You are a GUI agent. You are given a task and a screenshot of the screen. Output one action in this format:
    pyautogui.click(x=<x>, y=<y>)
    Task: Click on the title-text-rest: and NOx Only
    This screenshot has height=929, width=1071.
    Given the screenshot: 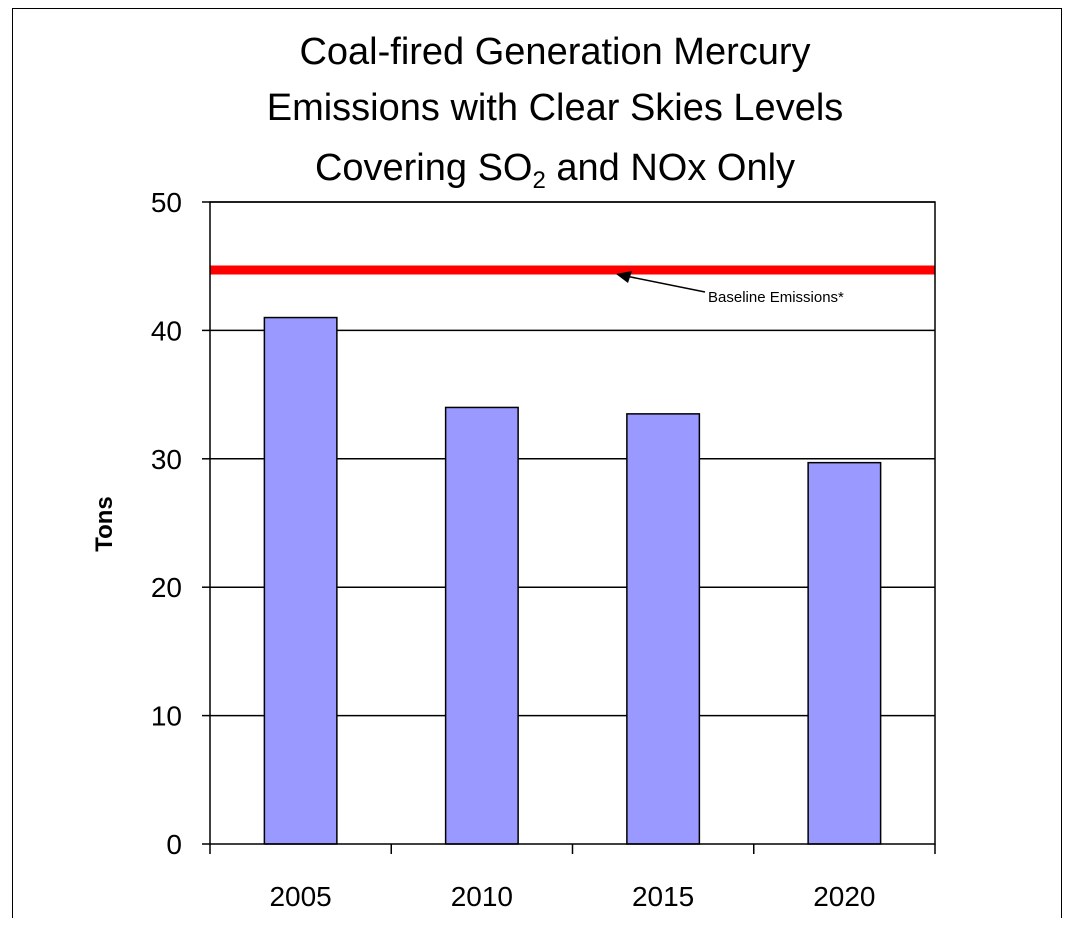 What is the action you would take?
    pyautogui.click(x=670, y=168)
    